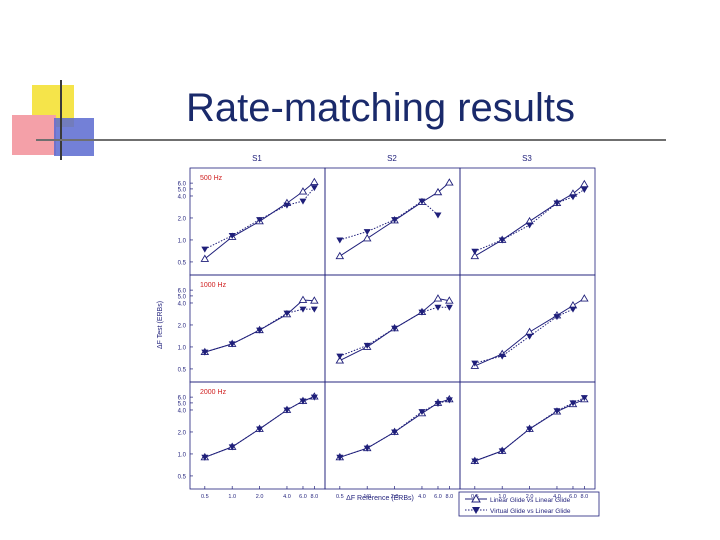 The image size is (720, 540). What do you see at coordinates (61, 120) in the screenshot?
I see `vertical-rule` at bounding box center [61, 120].